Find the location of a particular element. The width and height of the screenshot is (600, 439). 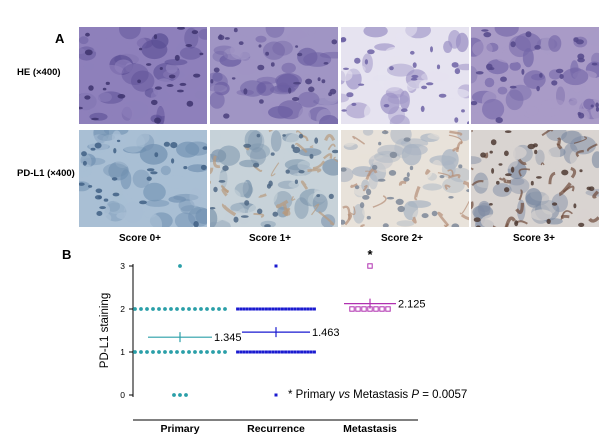

p-value-annotation: * Primary vs Metastasis P = 0.0057 is located at coordinates (377, 395).